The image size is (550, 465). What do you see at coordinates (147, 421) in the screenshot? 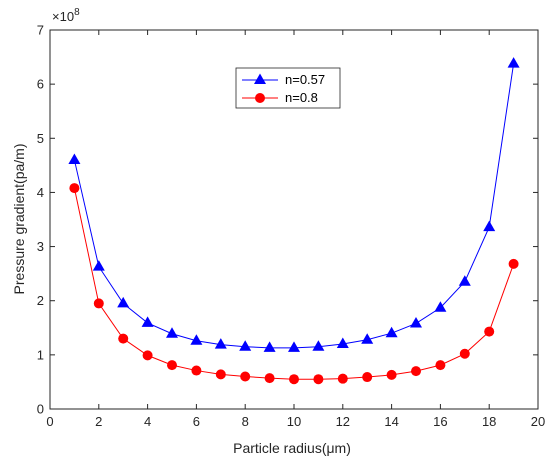
I see `x-tick-label-2: 4` at bounding box center [147, 421].